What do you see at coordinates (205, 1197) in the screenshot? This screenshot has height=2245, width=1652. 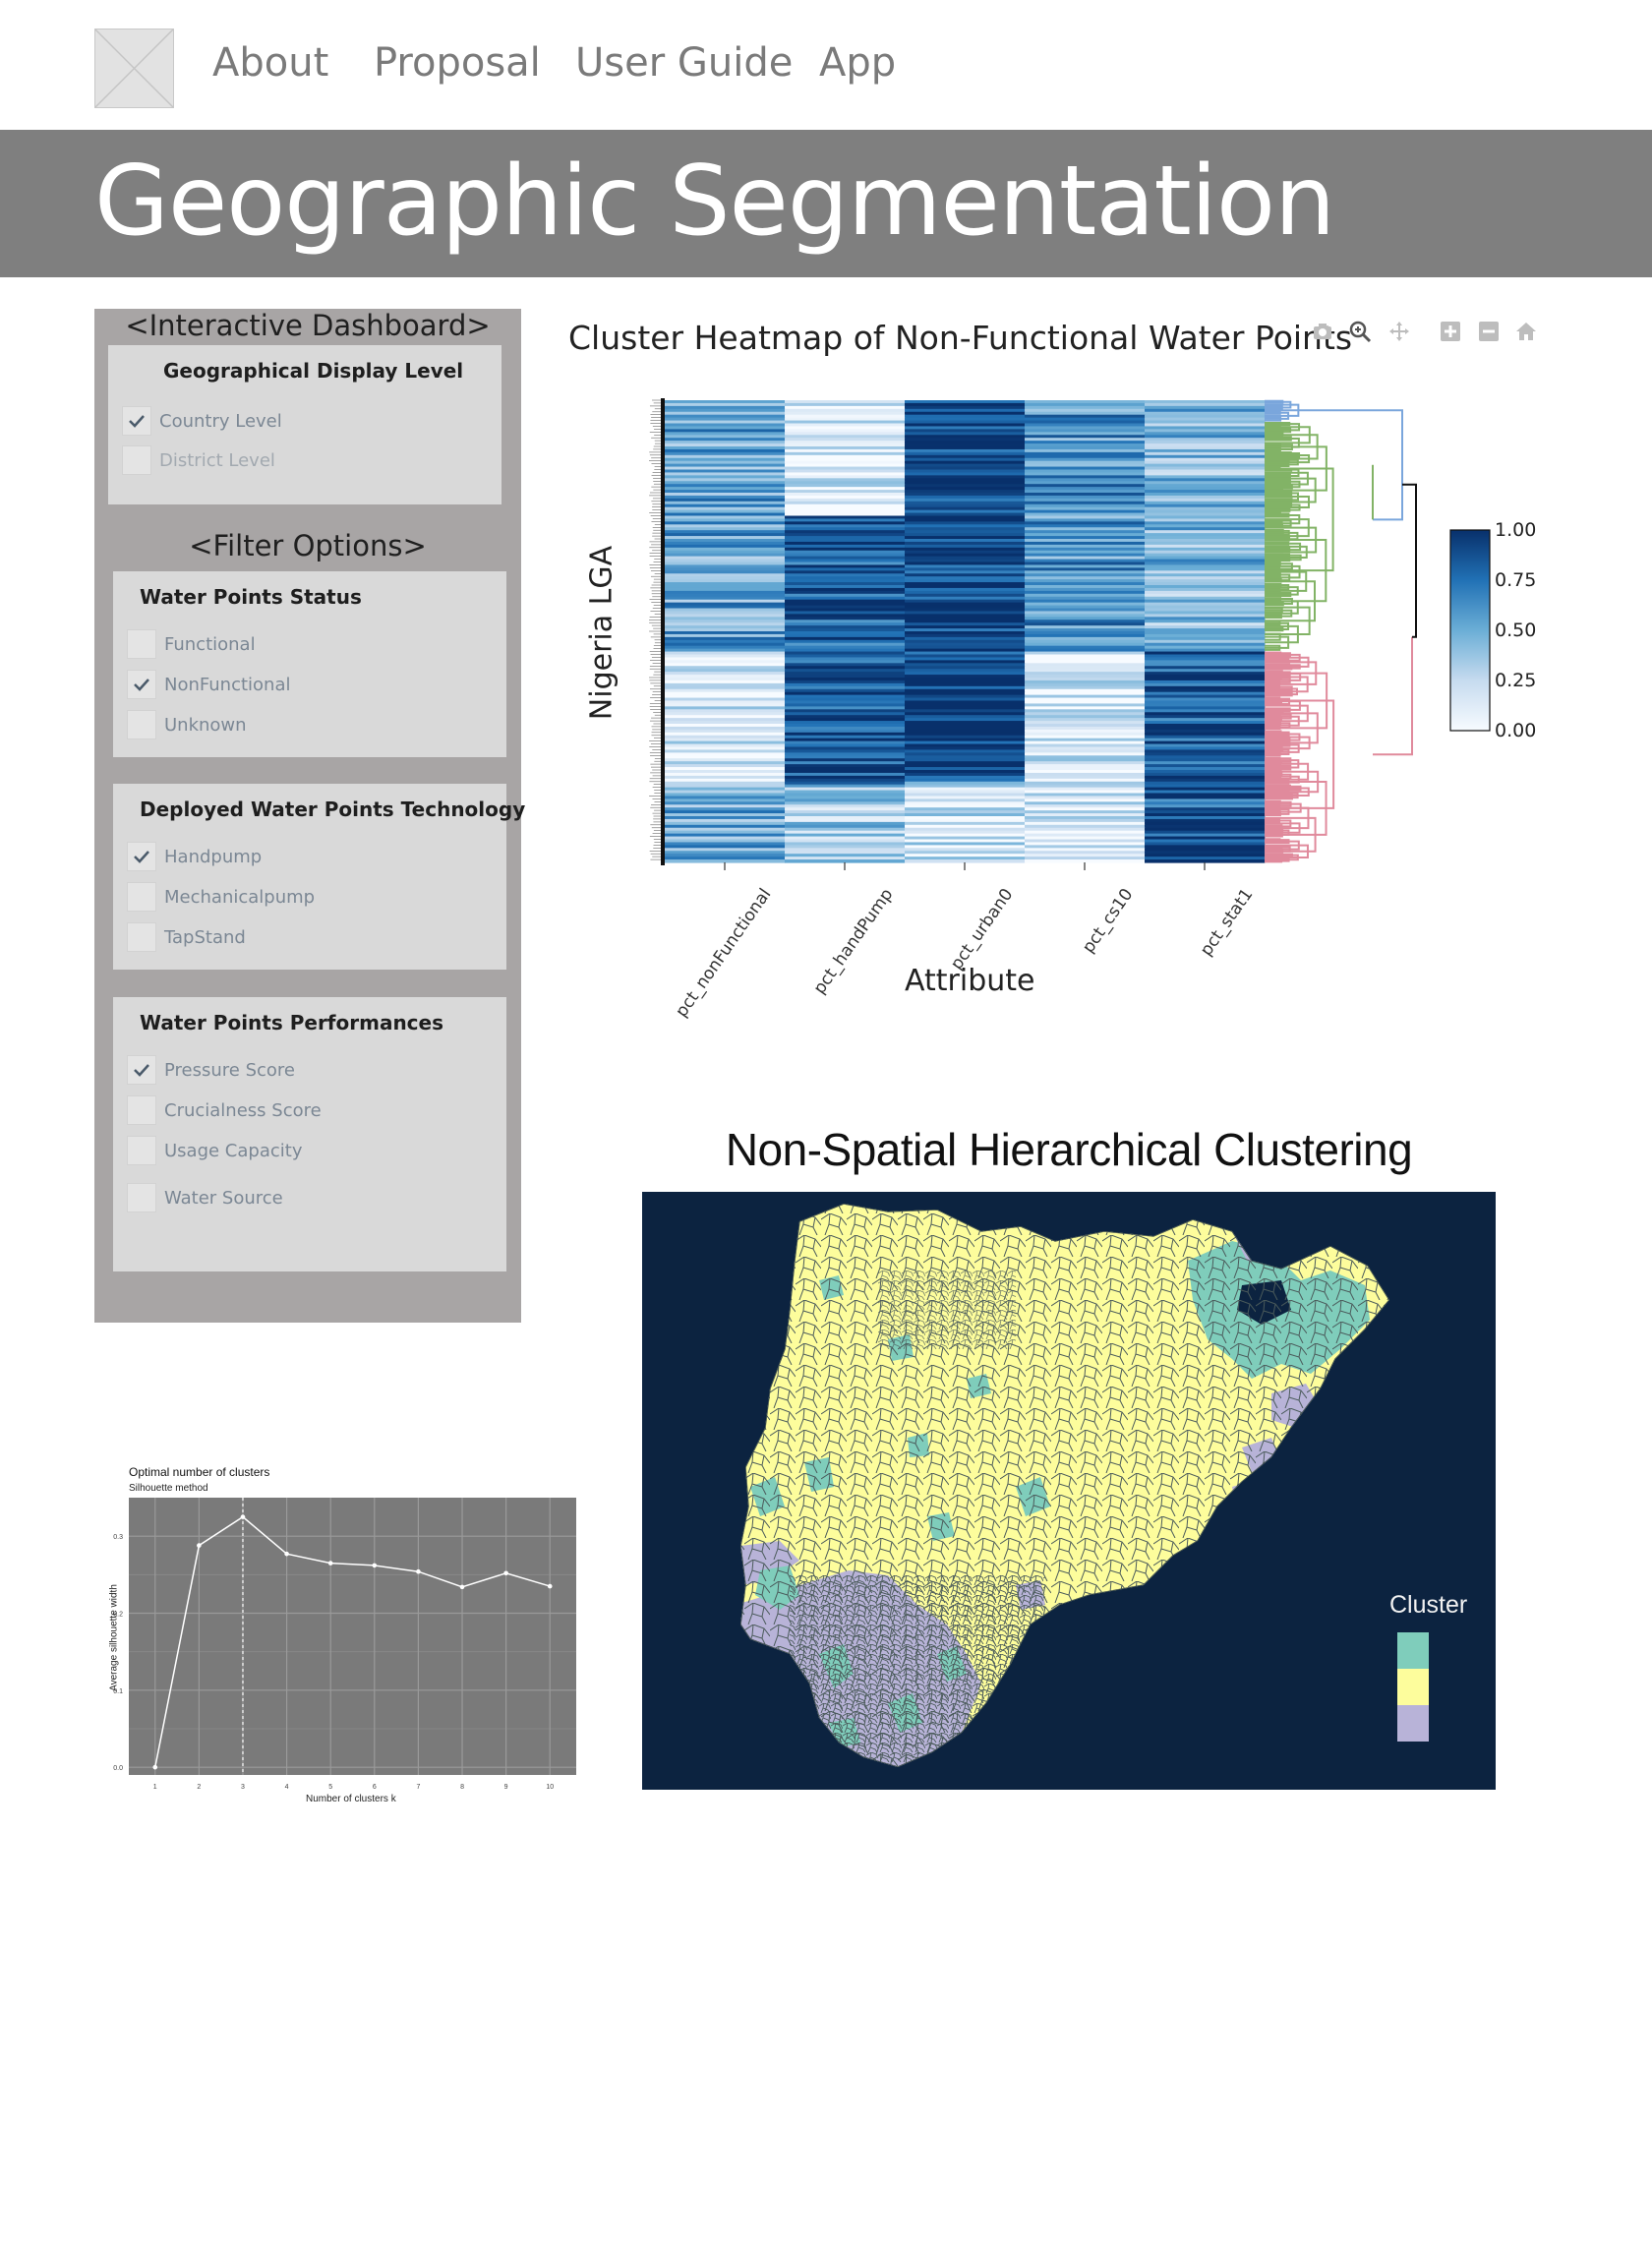 I see `water-source-checkbox: Water Source` at bounding box center [205, 1197].